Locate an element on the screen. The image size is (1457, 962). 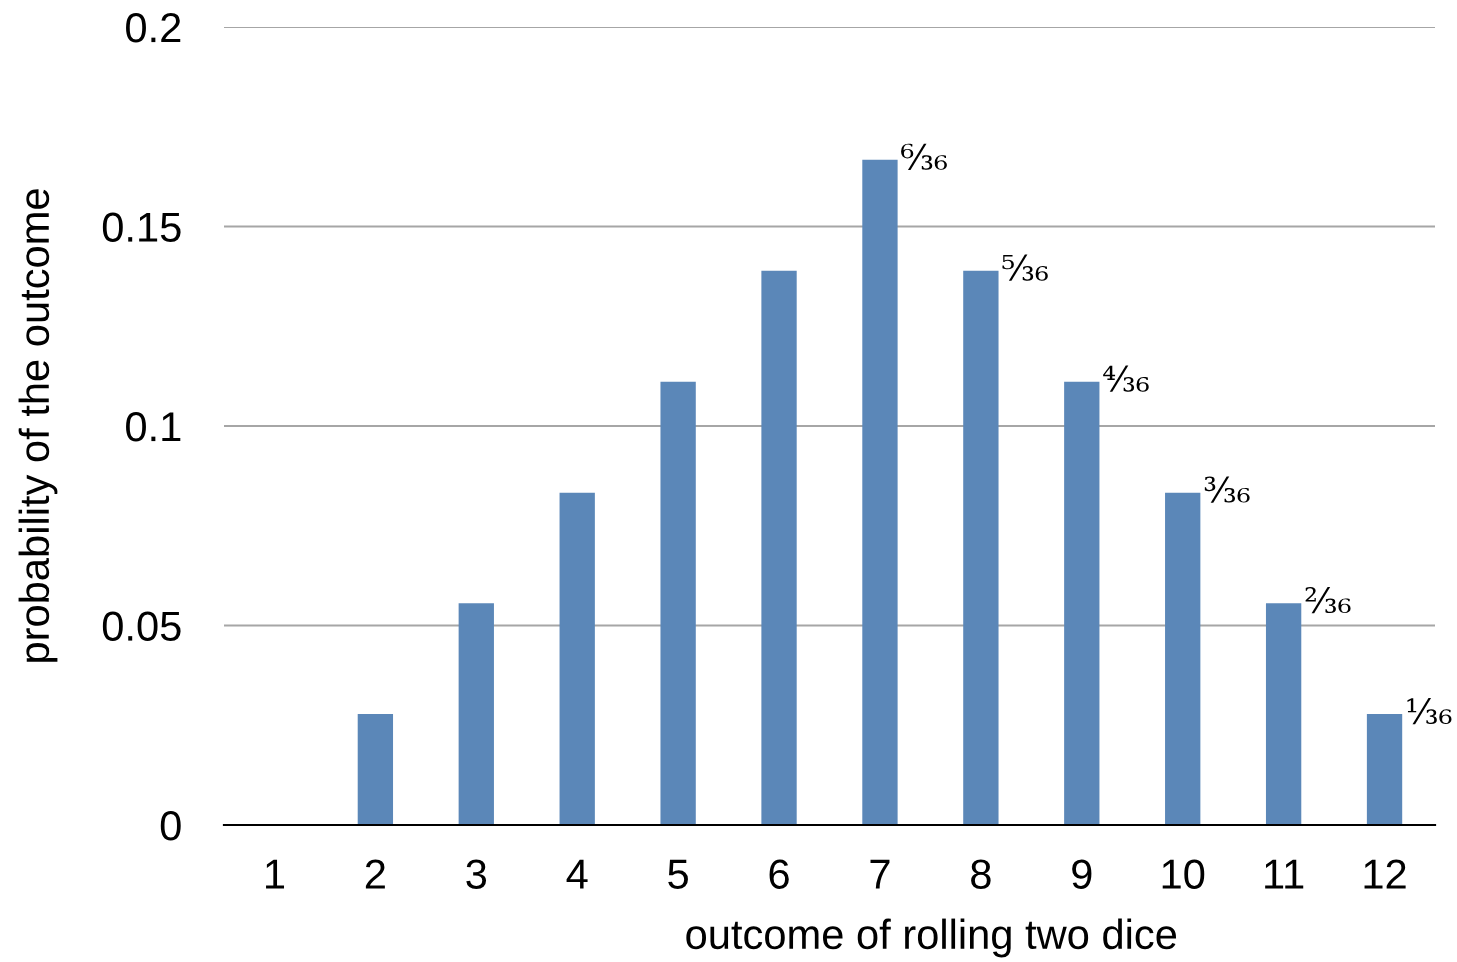
data-label: ⁴⁄₃₆ is located at coordinates (1126, 378).